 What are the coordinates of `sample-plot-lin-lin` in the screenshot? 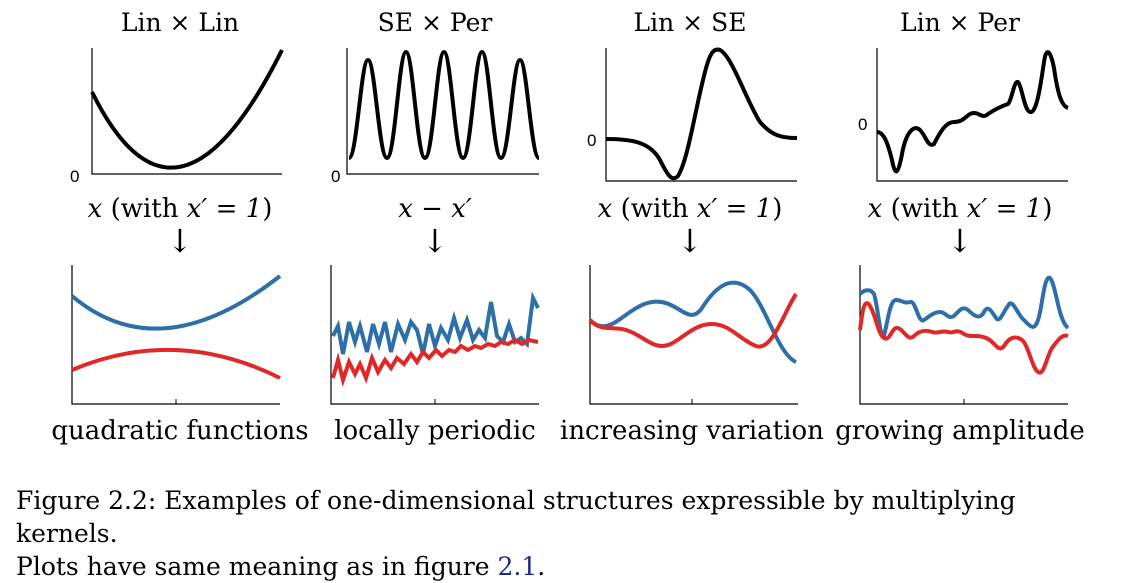 It's located at (176, 335).